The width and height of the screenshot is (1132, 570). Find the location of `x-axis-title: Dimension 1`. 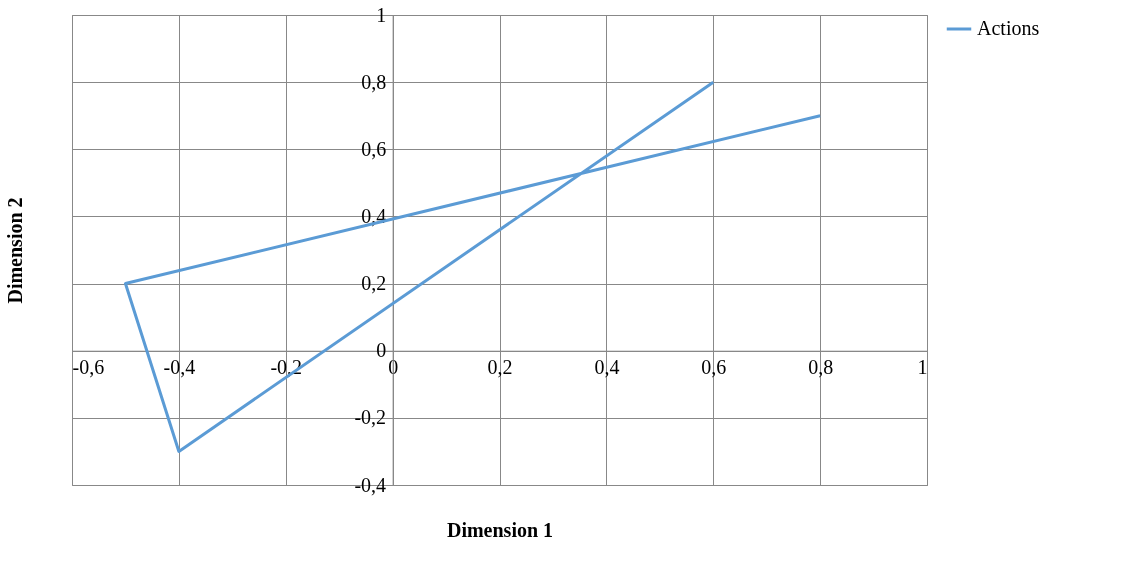

x-axis-title: Dimension 1 is located at coordinates (500, 529).